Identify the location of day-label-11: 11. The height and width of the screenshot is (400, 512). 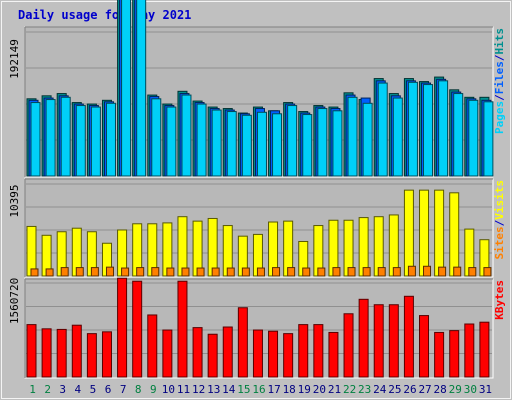
(183, 389).